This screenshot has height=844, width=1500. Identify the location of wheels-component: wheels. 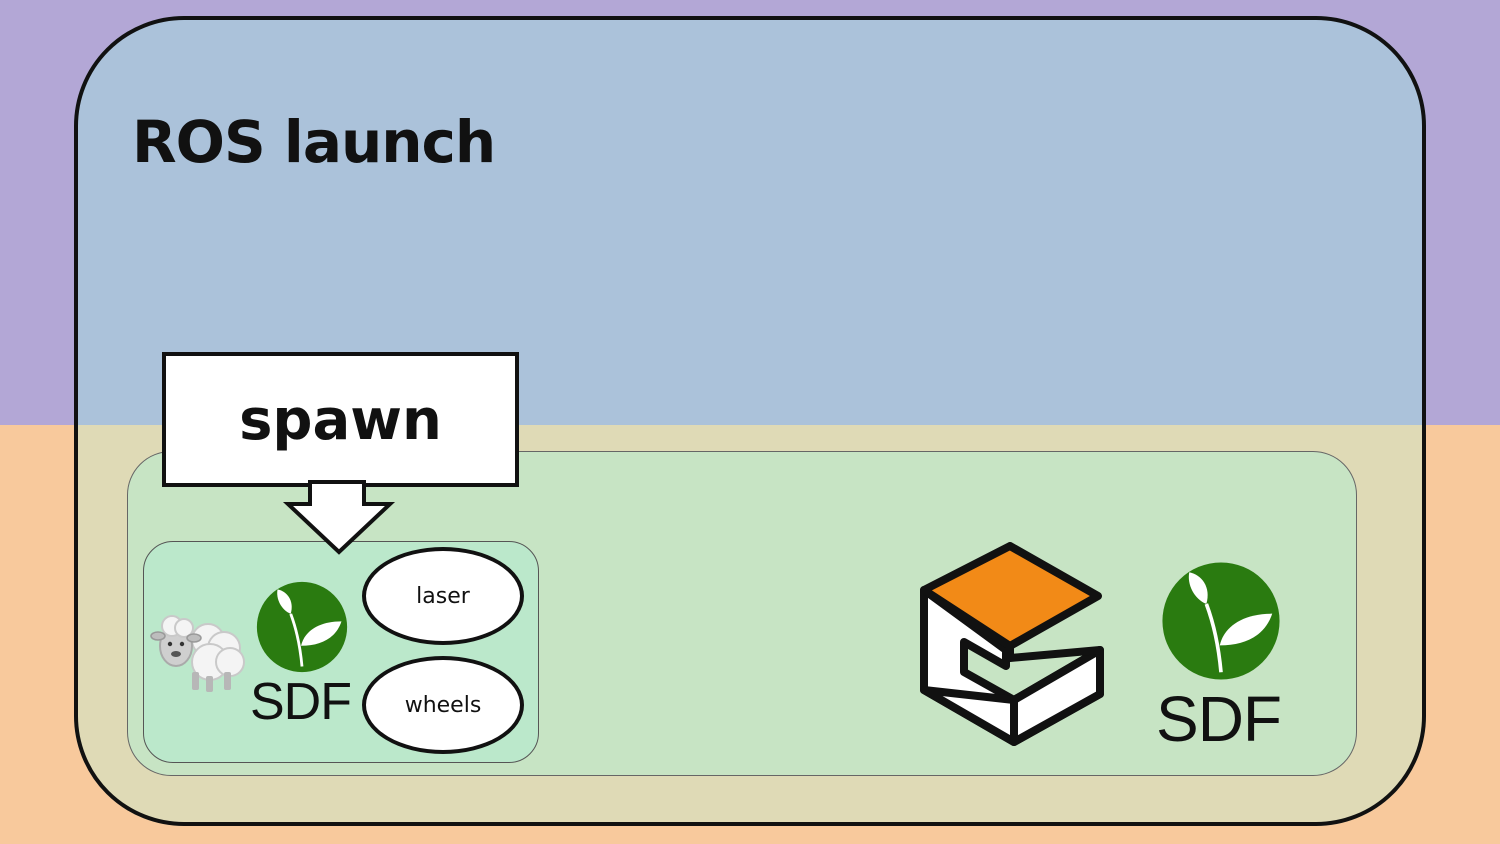
(443, 705).